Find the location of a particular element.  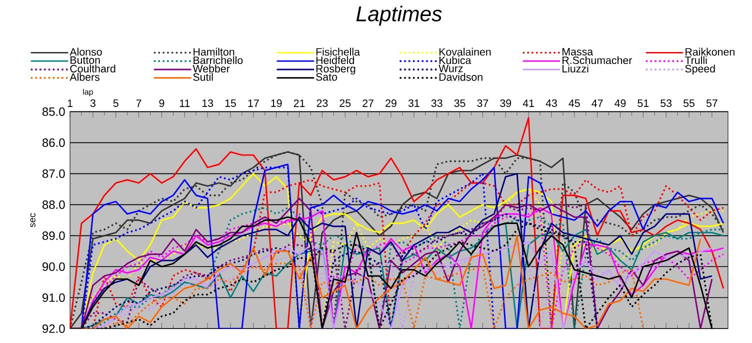

legend-label: Alonso is located at coordinates (86, 52).